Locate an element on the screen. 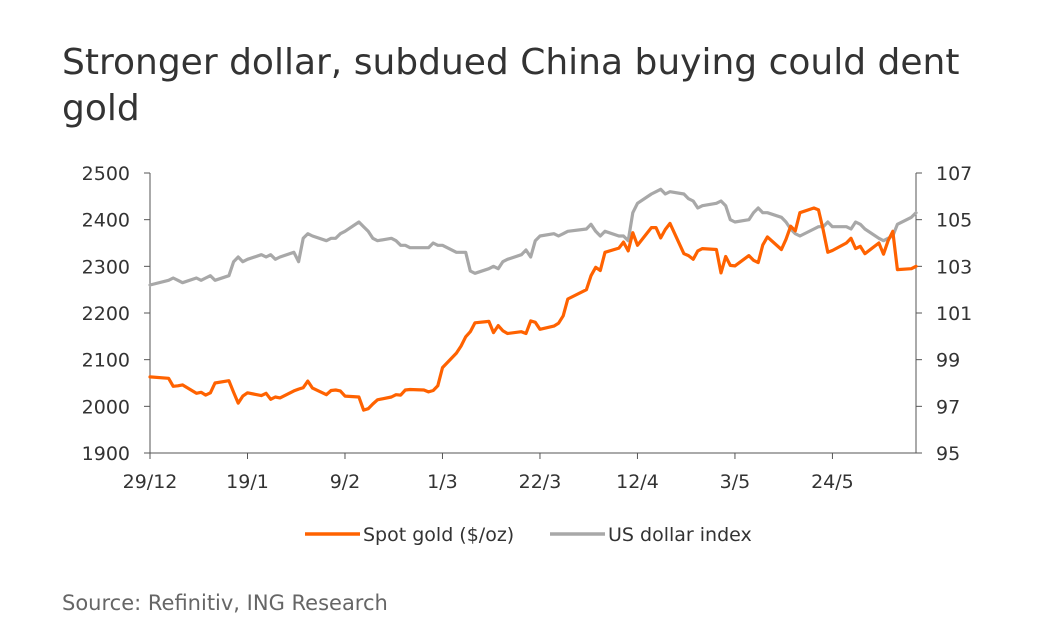  right-tick-label: 105 is located at coordinates (954, 221).